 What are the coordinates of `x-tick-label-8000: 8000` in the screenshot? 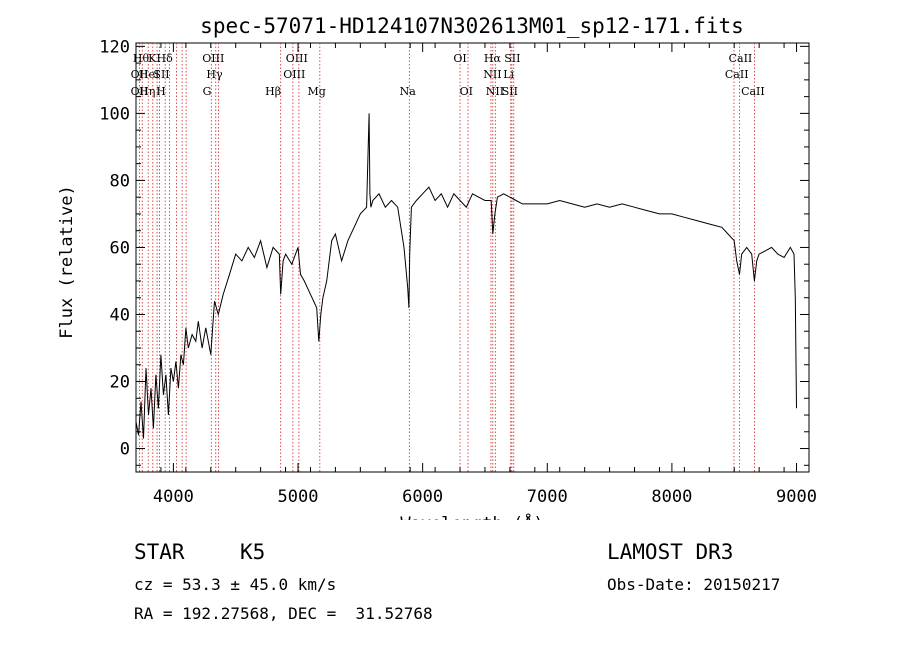 It's located at (671, 497).